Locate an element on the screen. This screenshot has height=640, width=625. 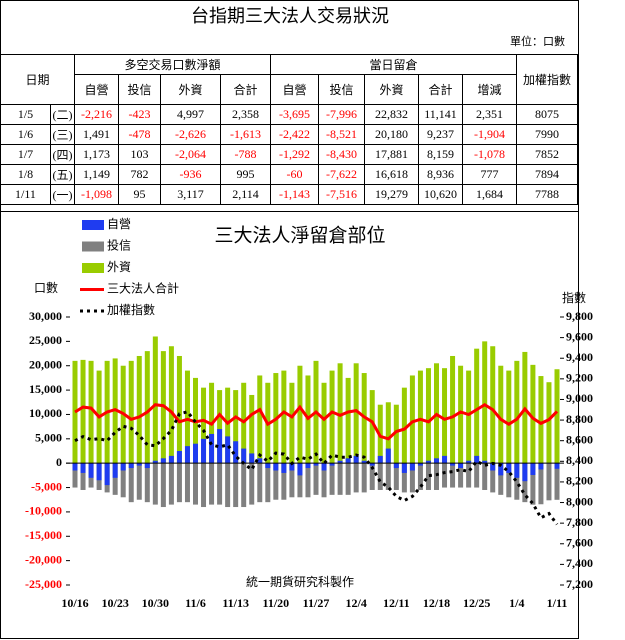
y2-tick-label: 9,000 is located at coordinates (579, 398).